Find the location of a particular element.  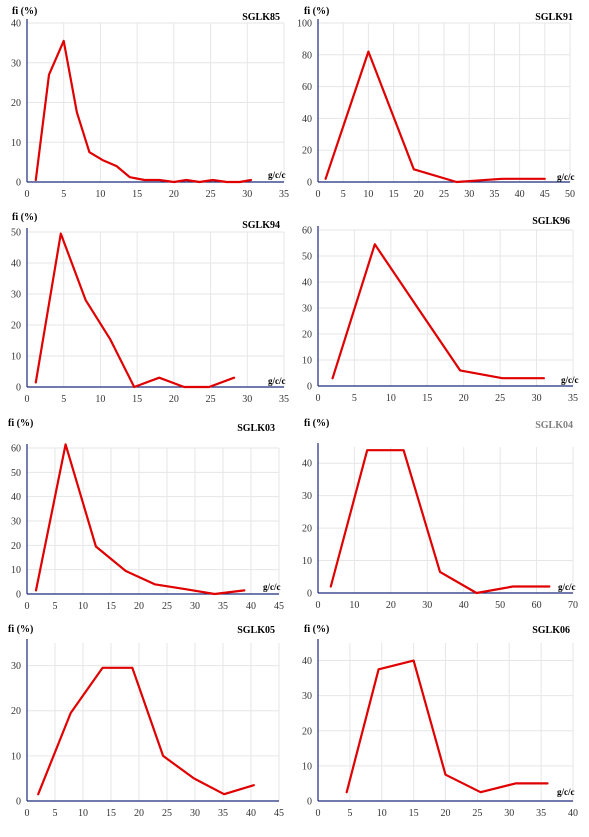

y-tick-label: 100 is located at coordinates (304, 24).